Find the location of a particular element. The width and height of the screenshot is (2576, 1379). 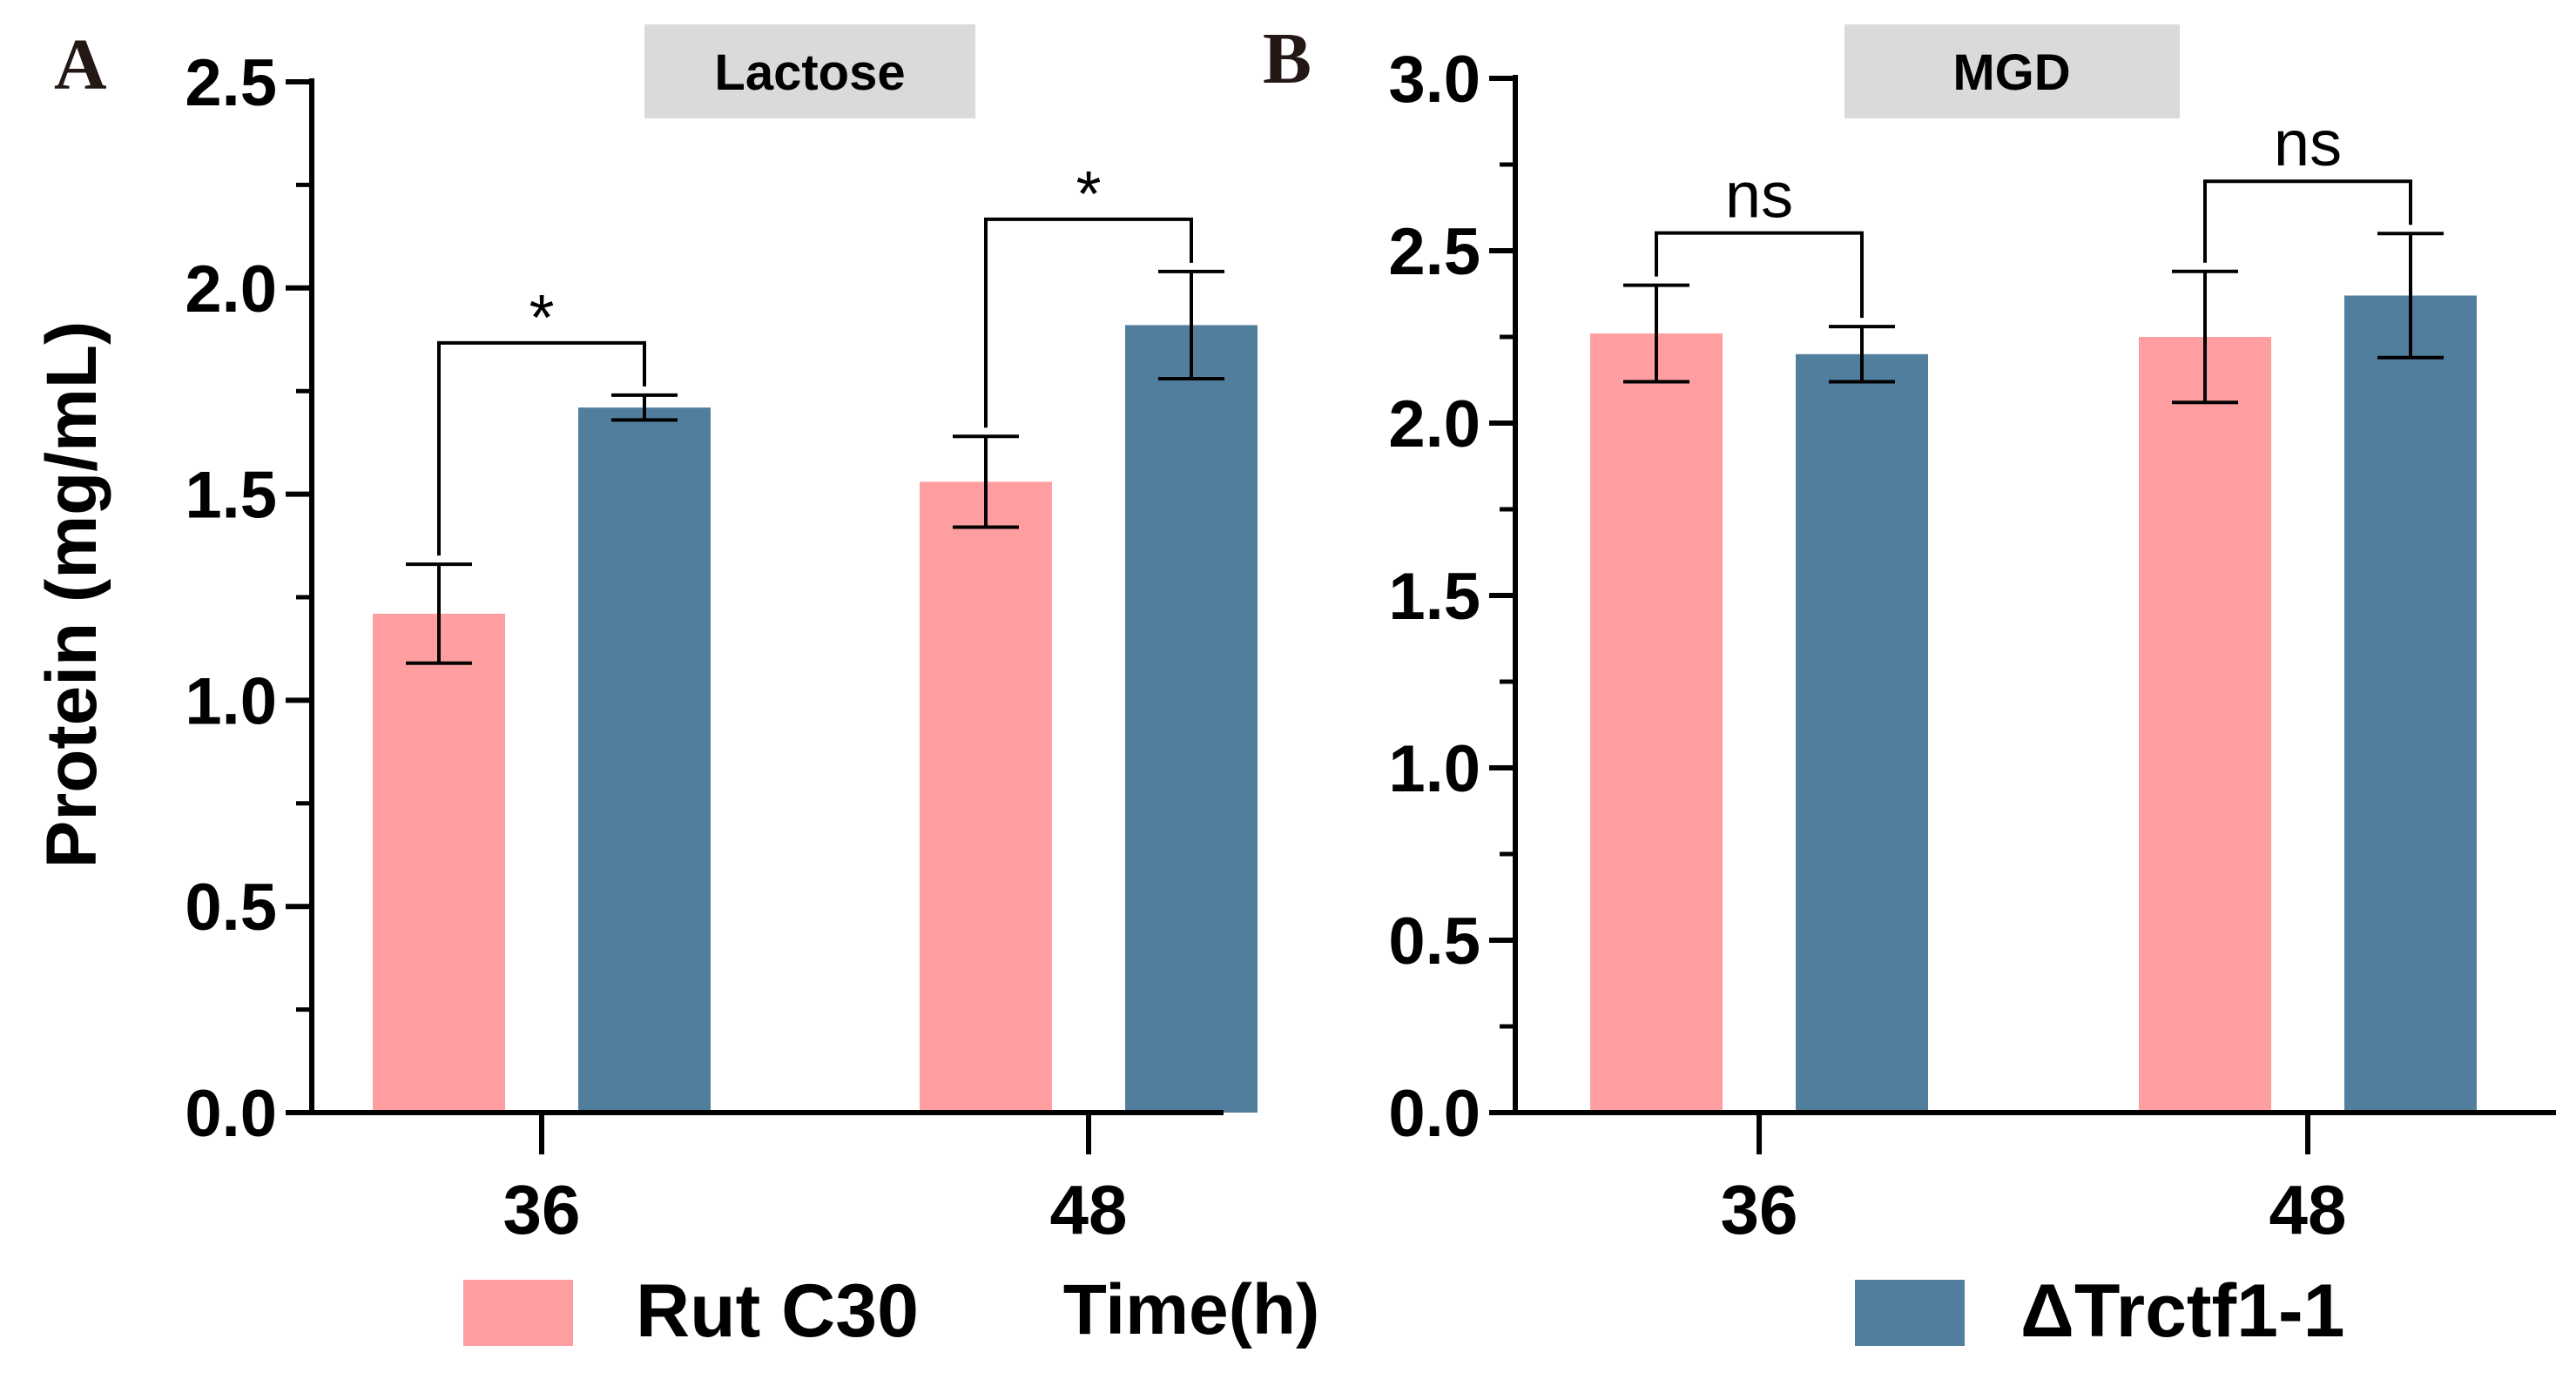

panel-title-box-a is located at coordinates (809, 71).